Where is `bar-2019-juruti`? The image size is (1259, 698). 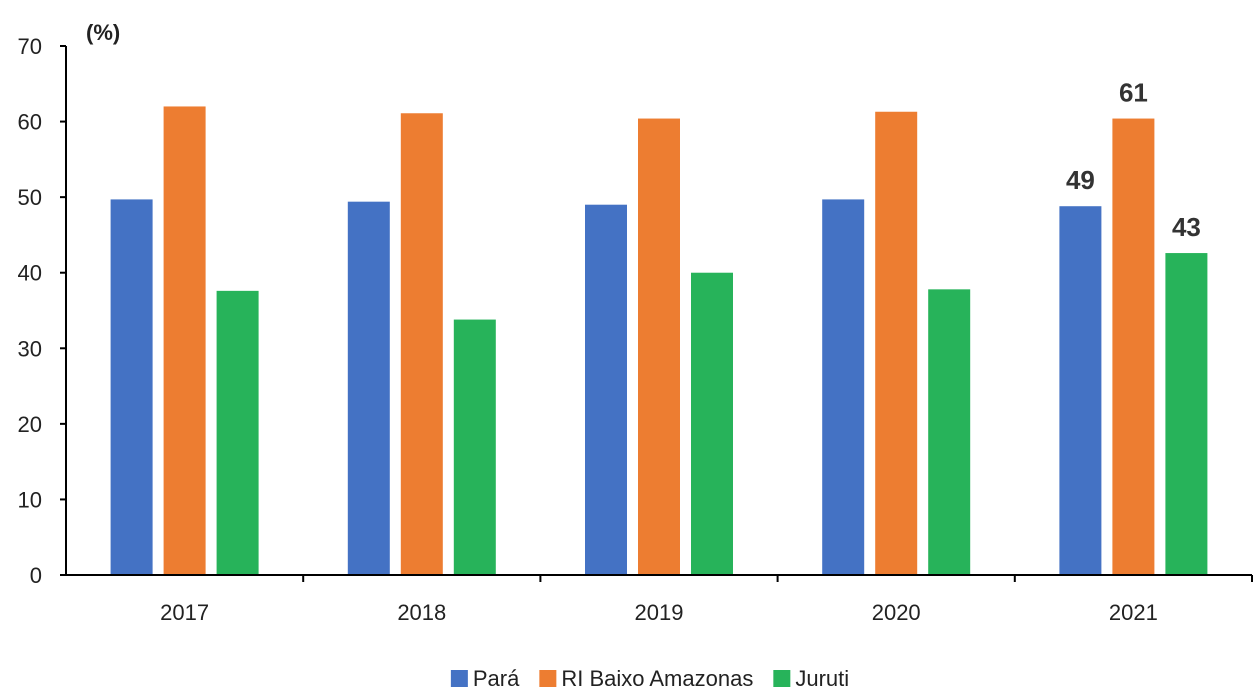 bar-2019-juruti is located at coordinates (712, 423).